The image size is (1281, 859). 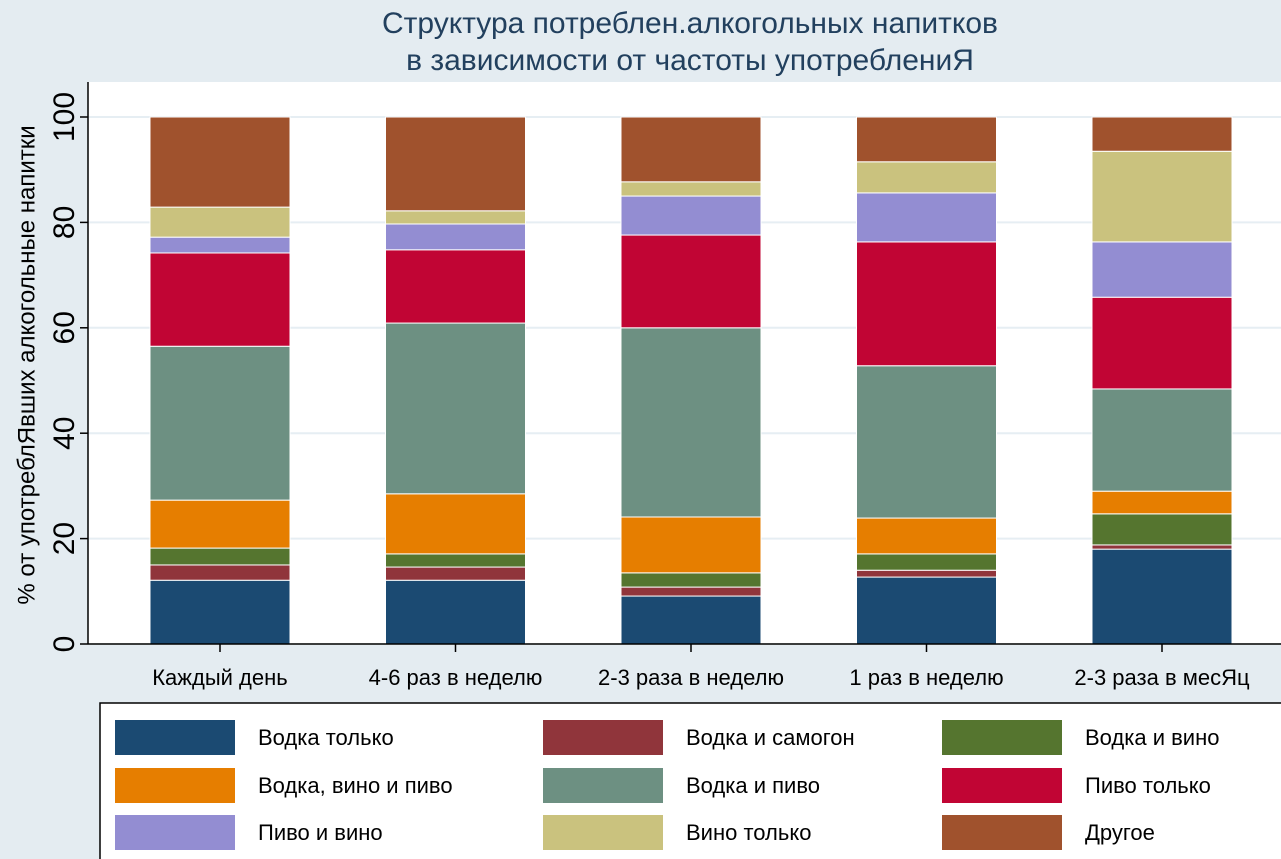 I want to click on y-tick-label: 80, so click(x=64, y=222).